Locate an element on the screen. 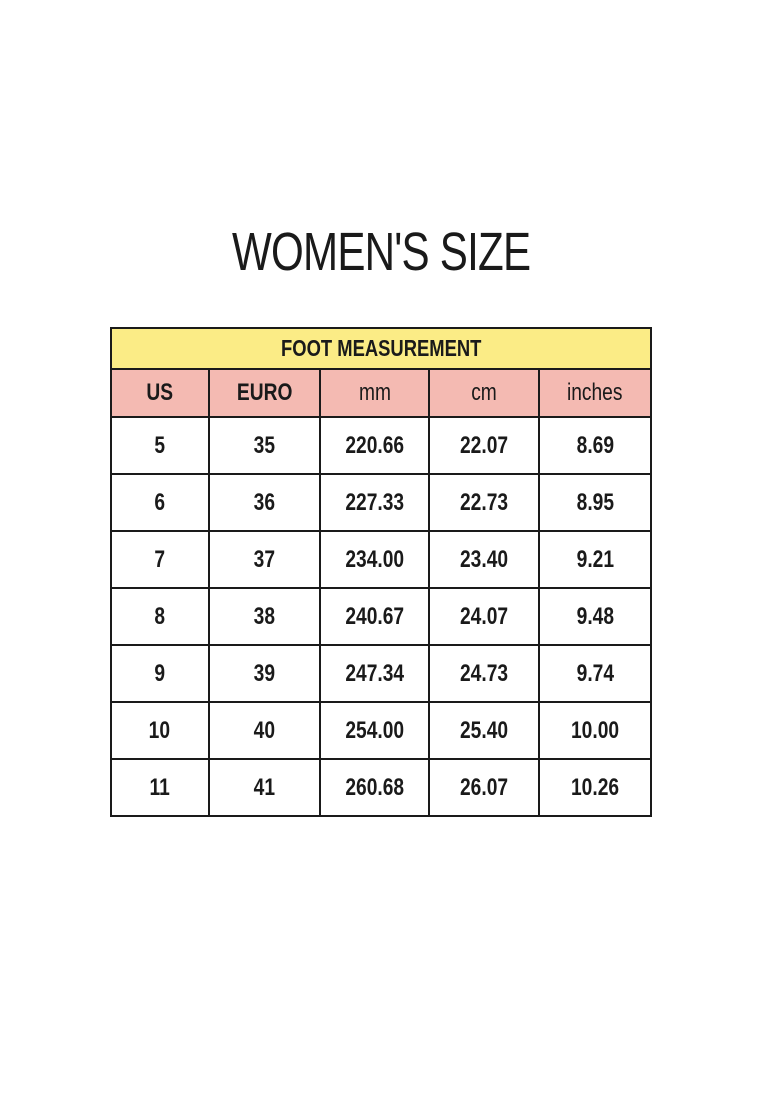 The image size is (762, 1100). cell-text: 5 is located at coordinates (160, 445).